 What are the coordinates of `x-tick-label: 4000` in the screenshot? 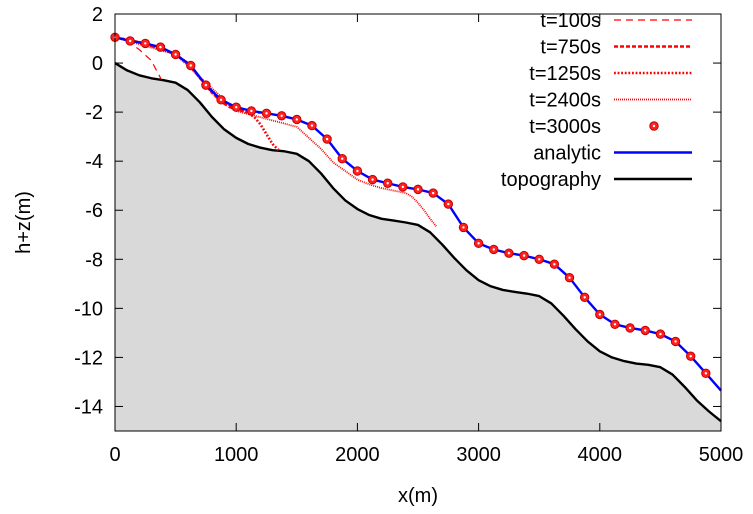 It's located at (600, 455).